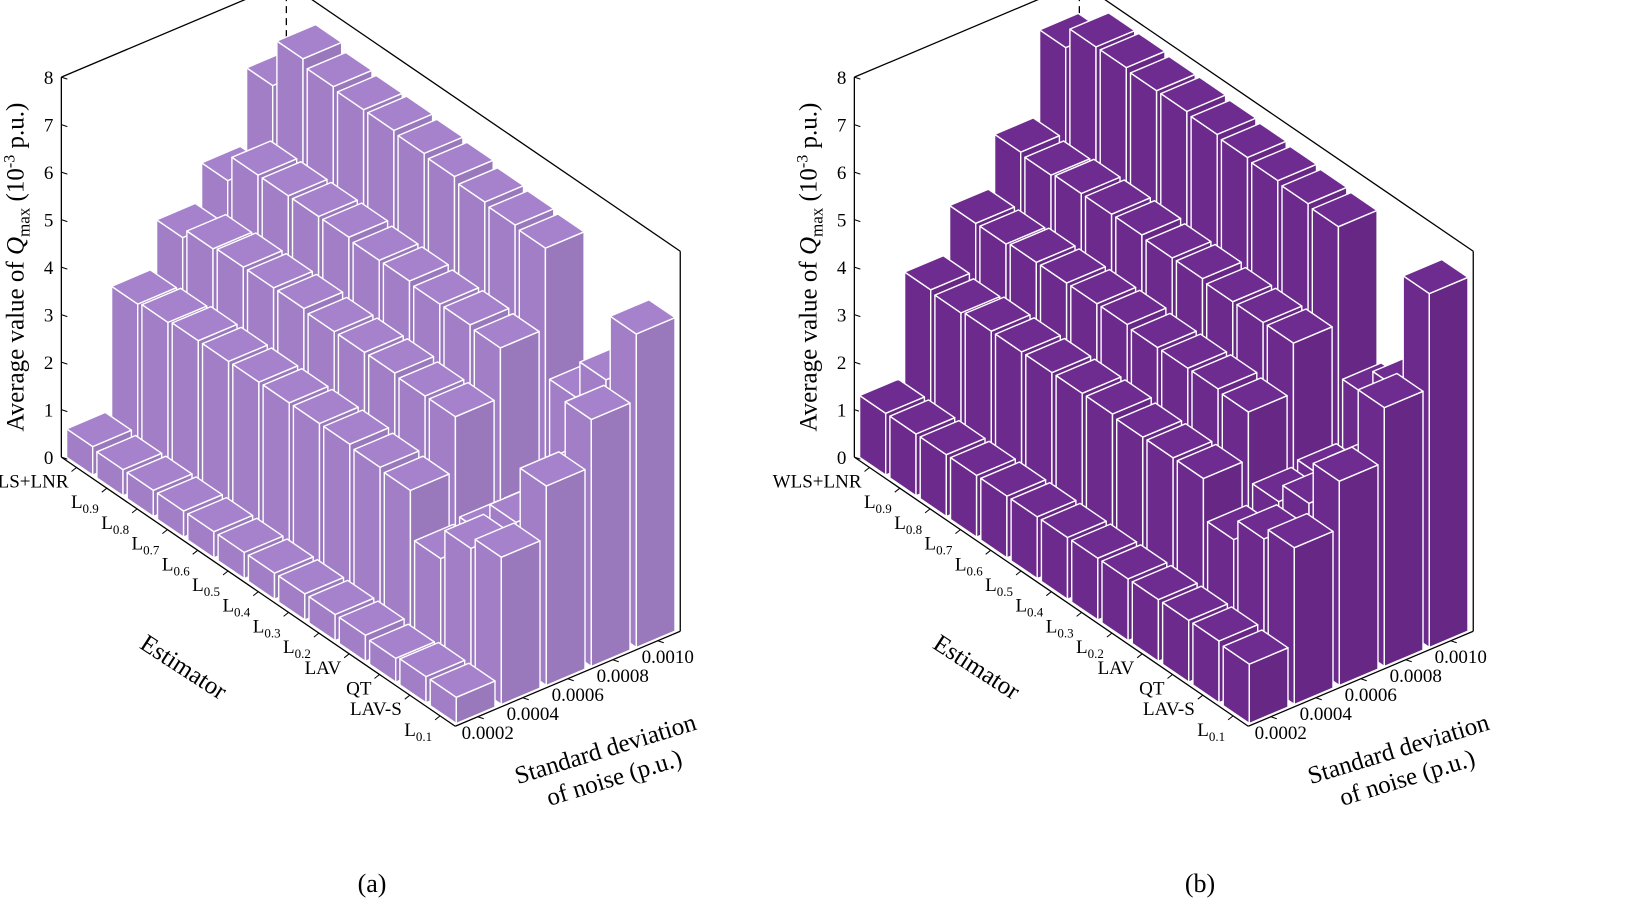 Image resolution: width=1628 pixels, height=900 pixels. Describe the element at coordinates (1029, 608) in the screenshot. I see `estimator-tick-label: L0.4` at that location.